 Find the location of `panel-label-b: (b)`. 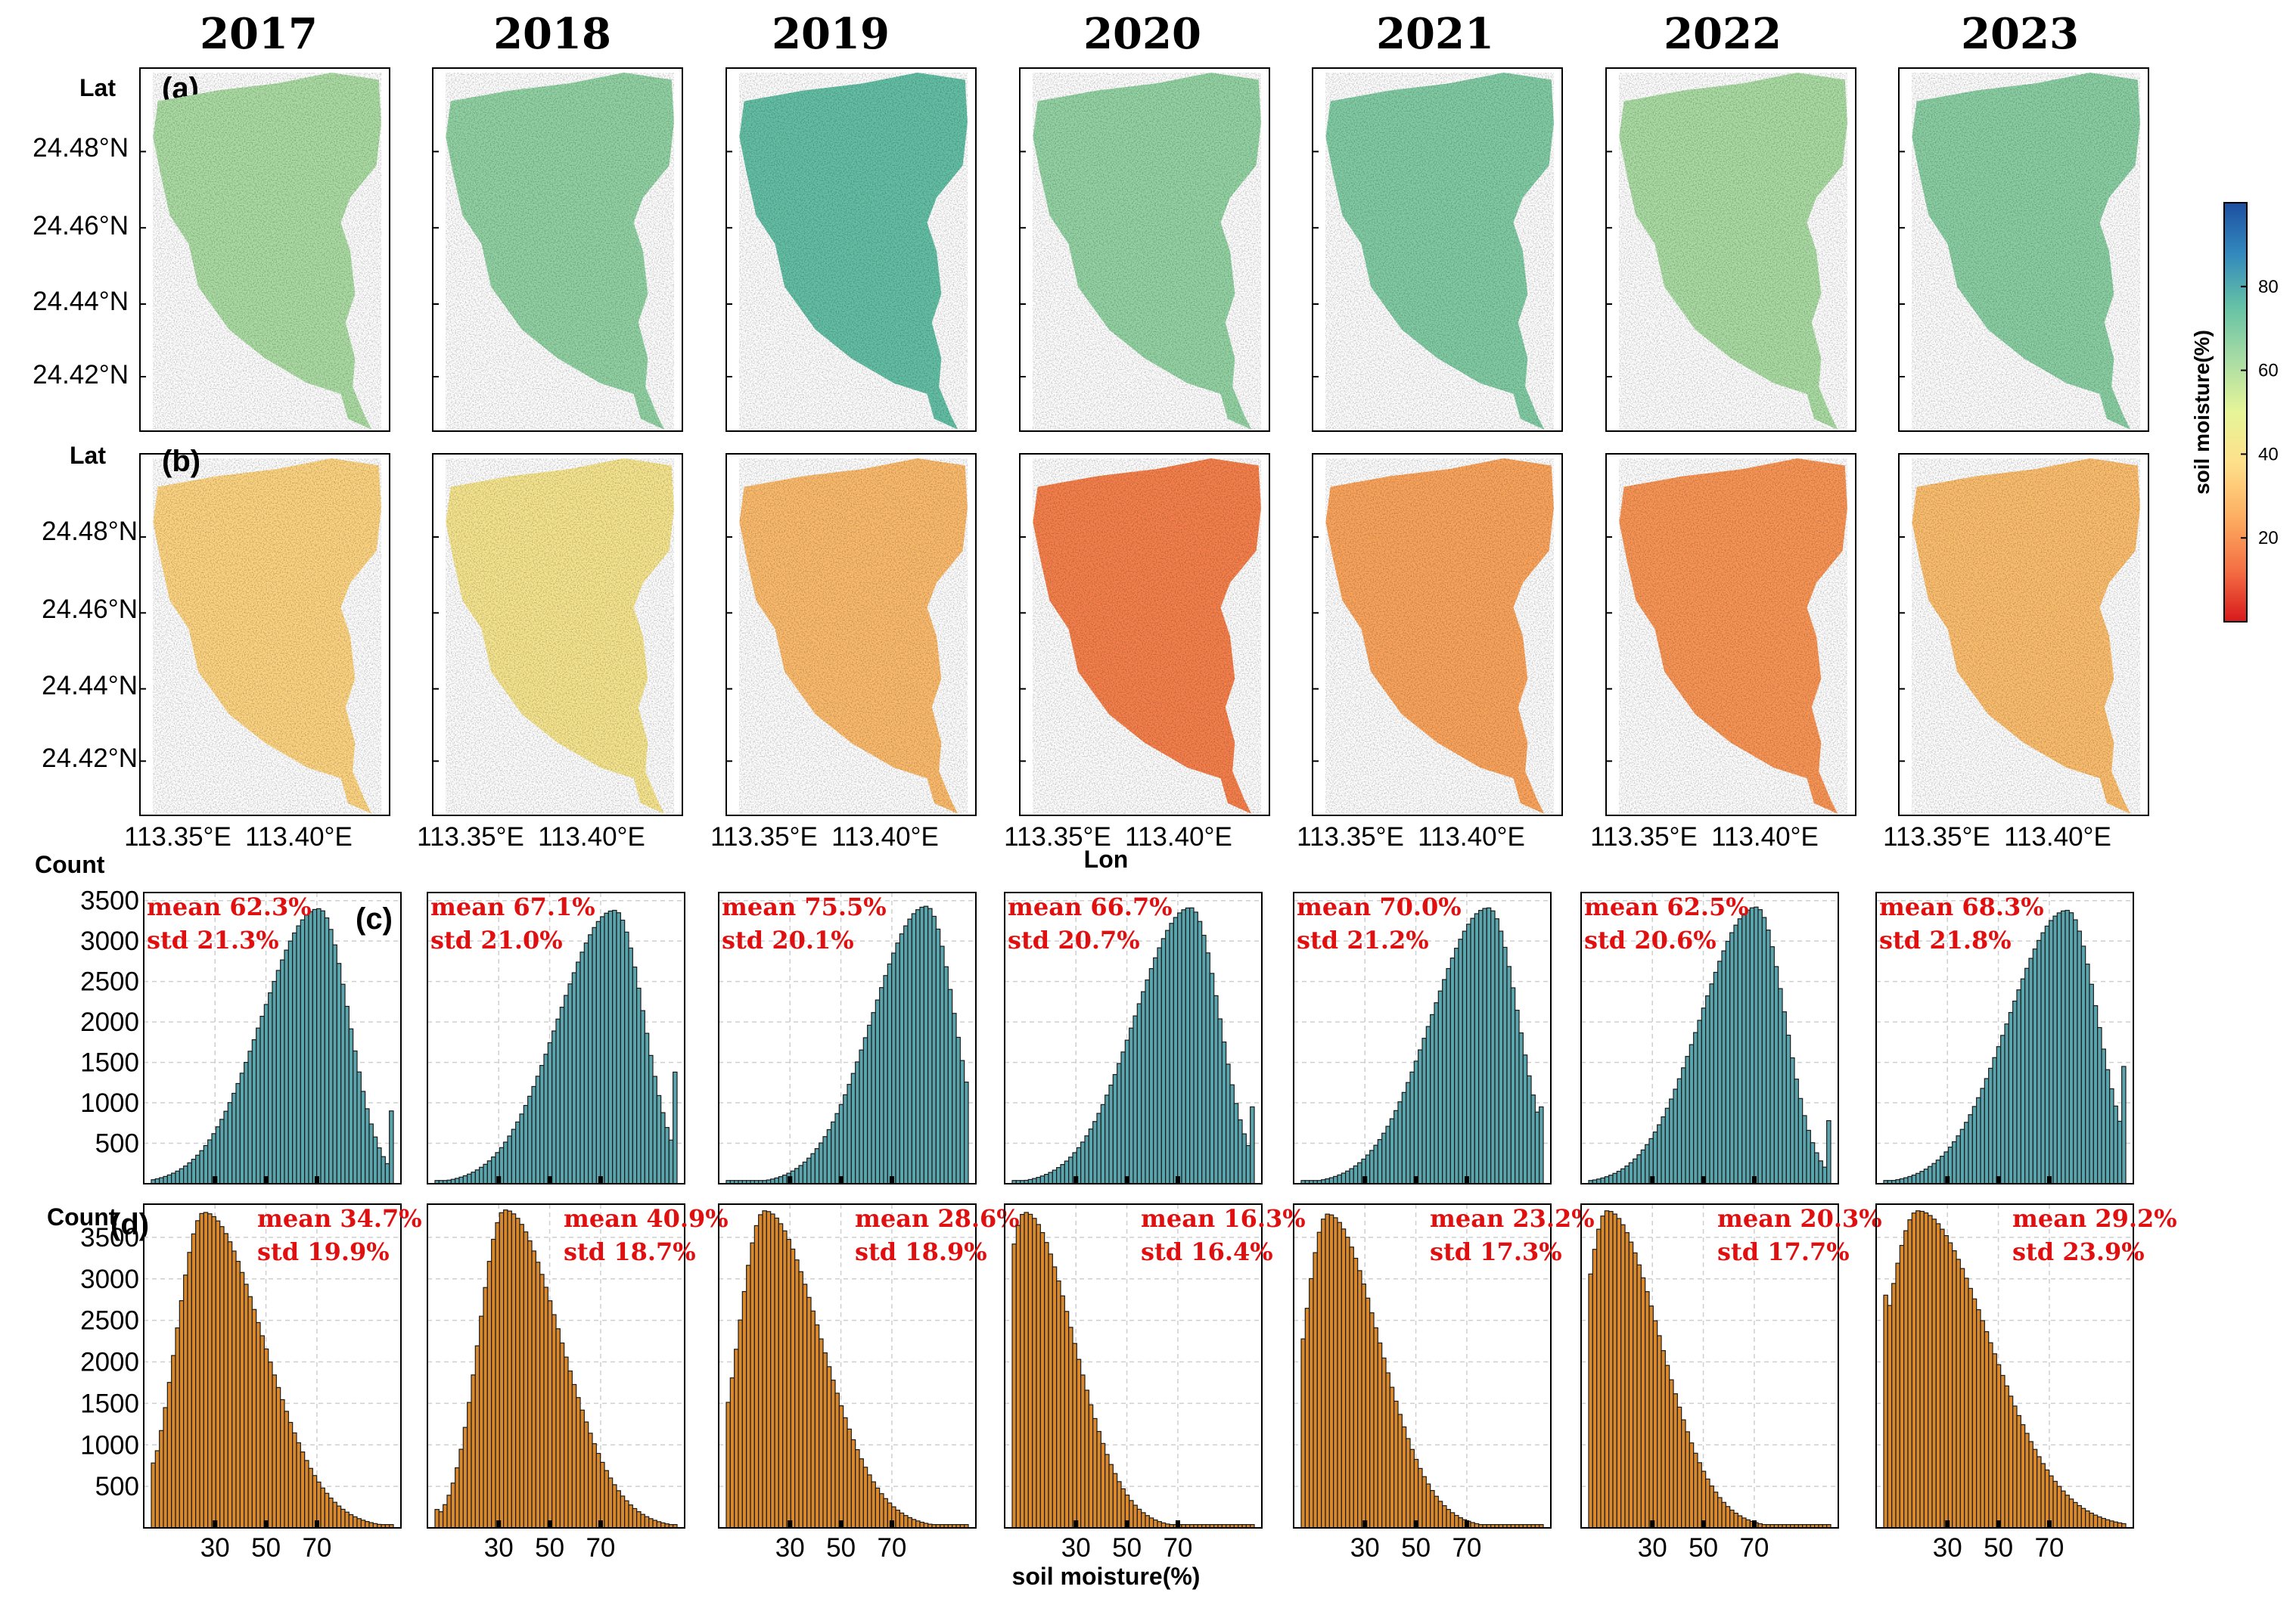

panel-label-b: (b) is located at coordinates (181, 461).